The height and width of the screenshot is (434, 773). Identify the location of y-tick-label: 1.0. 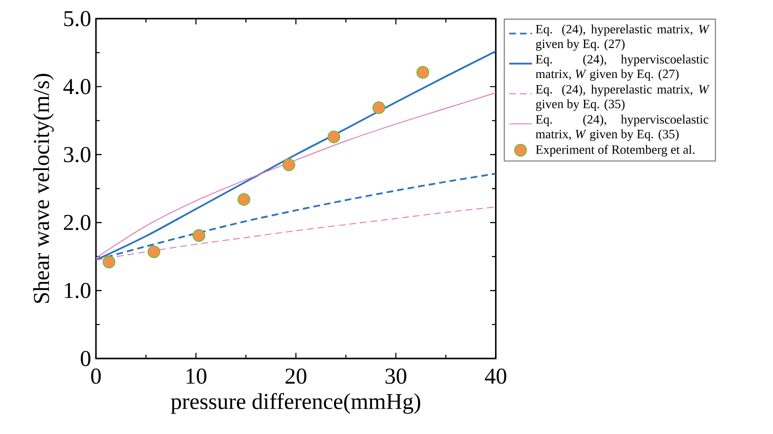
(77, 290).